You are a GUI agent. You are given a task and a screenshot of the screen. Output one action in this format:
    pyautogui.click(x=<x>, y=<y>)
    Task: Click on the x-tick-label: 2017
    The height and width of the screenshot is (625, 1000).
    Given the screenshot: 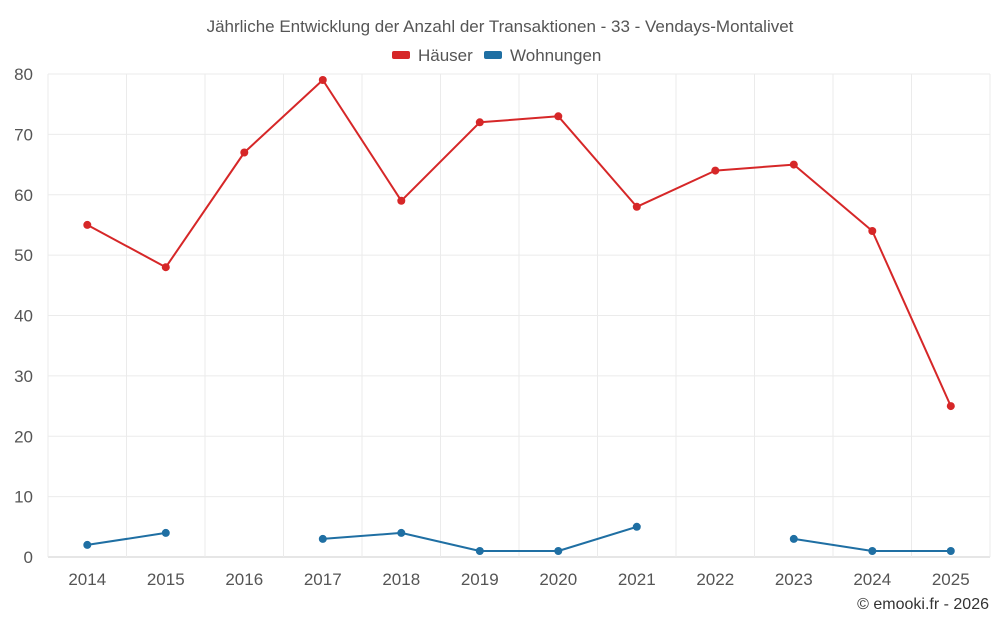 What is the action you would take?
    pyautogui.click(x=323, y=579)
    